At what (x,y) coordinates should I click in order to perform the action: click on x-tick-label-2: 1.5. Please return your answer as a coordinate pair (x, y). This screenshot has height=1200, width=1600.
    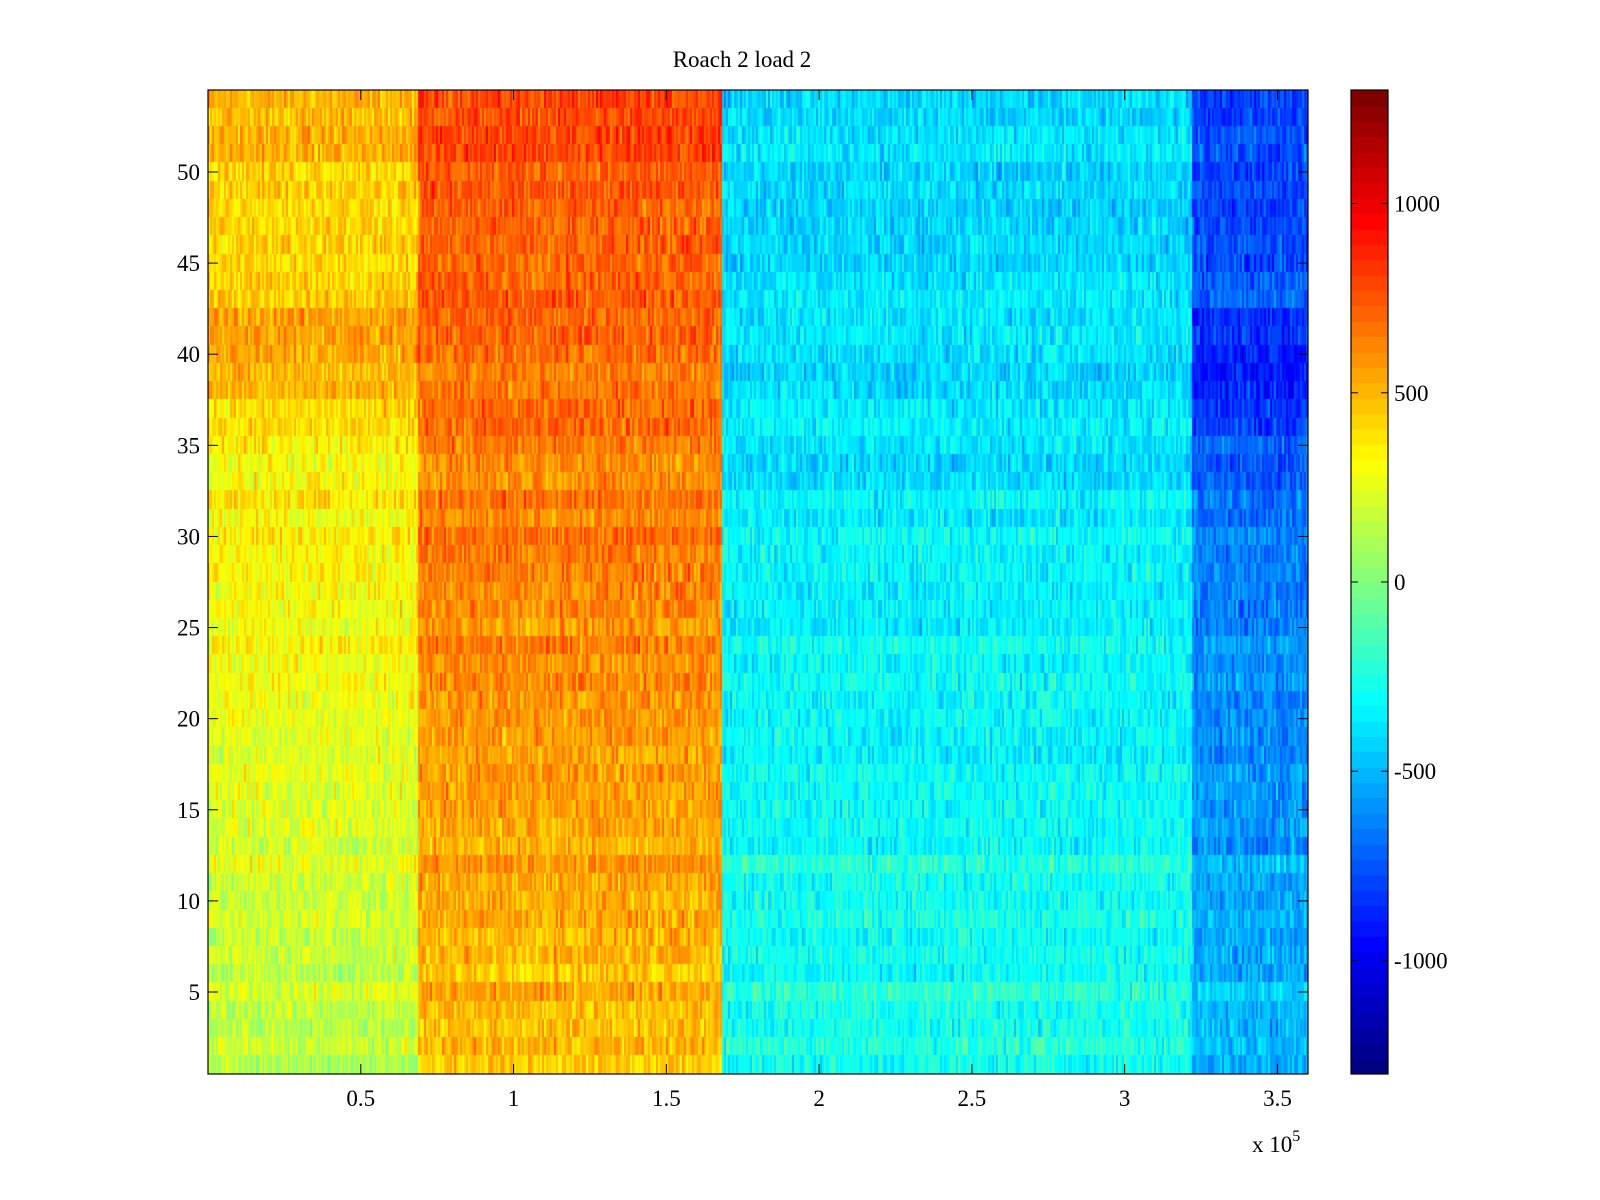
    Looking at the image, I should click on (666, 1098).